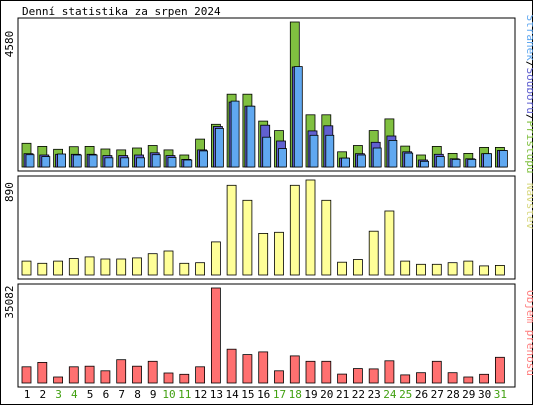 Image resolution: width=533 pixels, height=405 pixels. What do you see at coordinates (9, 301) in the screenshot?
I see `bottom-ymax-label: 35082` at bounding box center [9, 301].